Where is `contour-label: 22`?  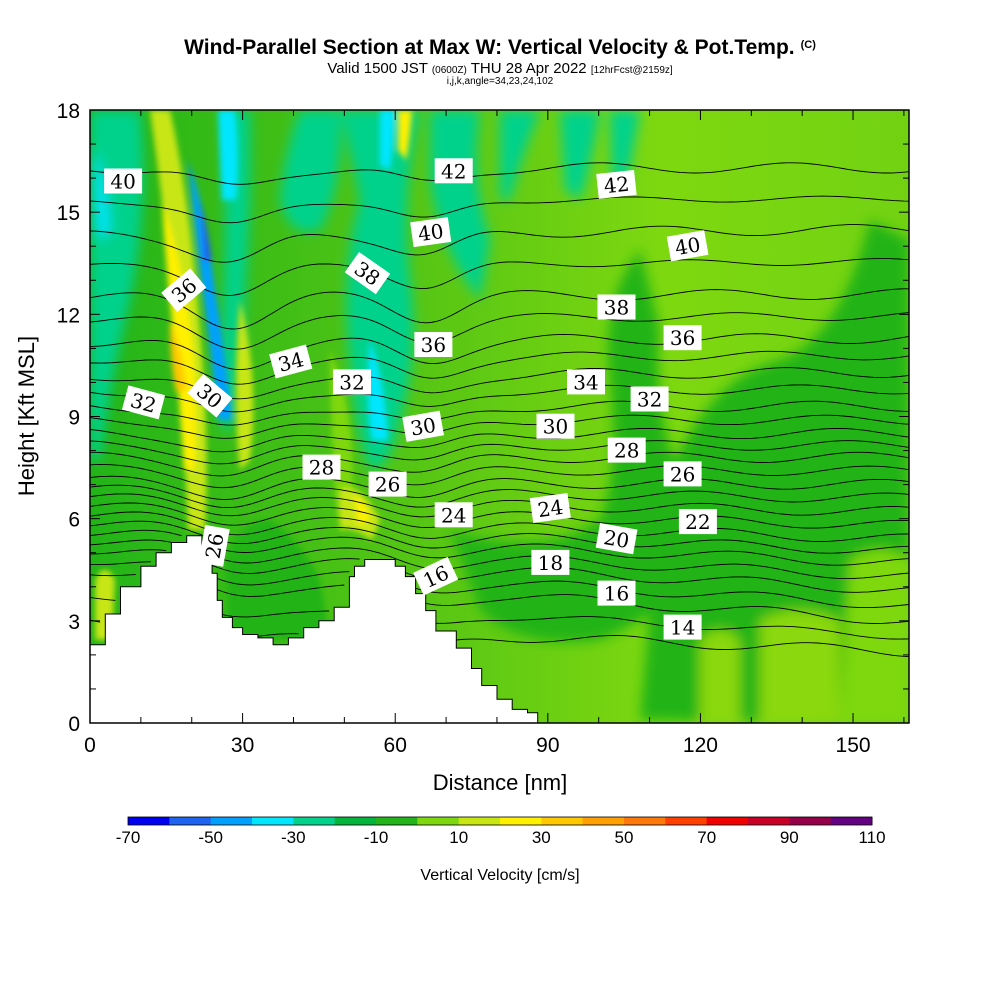 contour-label: 22 is located at coordinates (697, 522).